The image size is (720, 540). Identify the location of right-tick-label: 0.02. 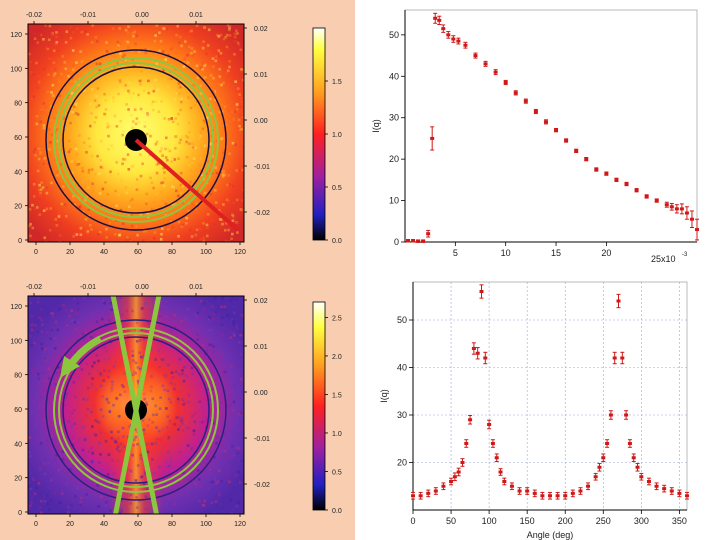
(261, 301).